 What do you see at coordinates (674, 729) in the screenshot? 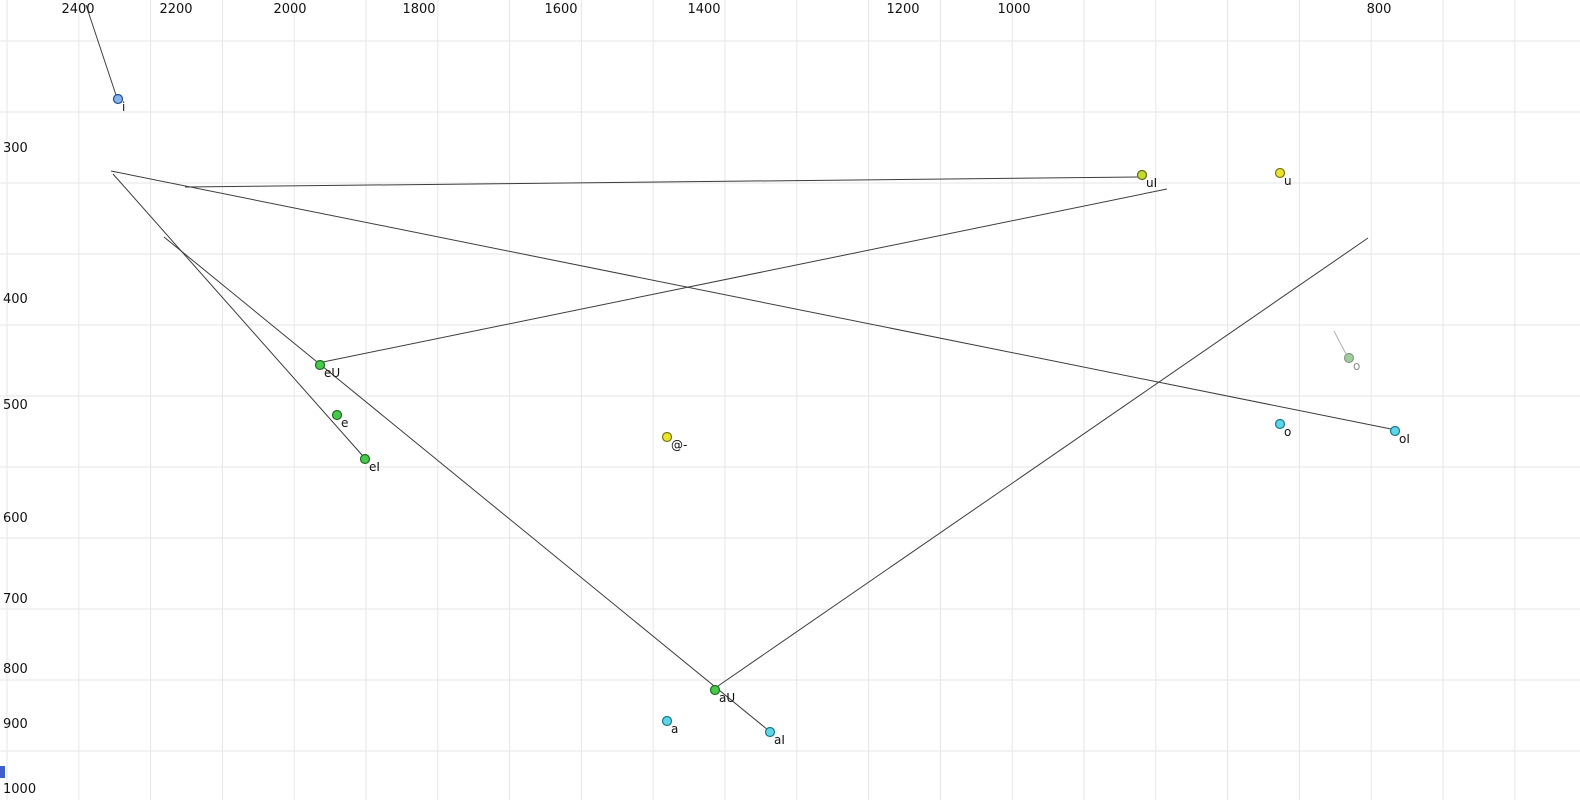
I see `vowel-label-a: a` at bounding box center [674, 729].